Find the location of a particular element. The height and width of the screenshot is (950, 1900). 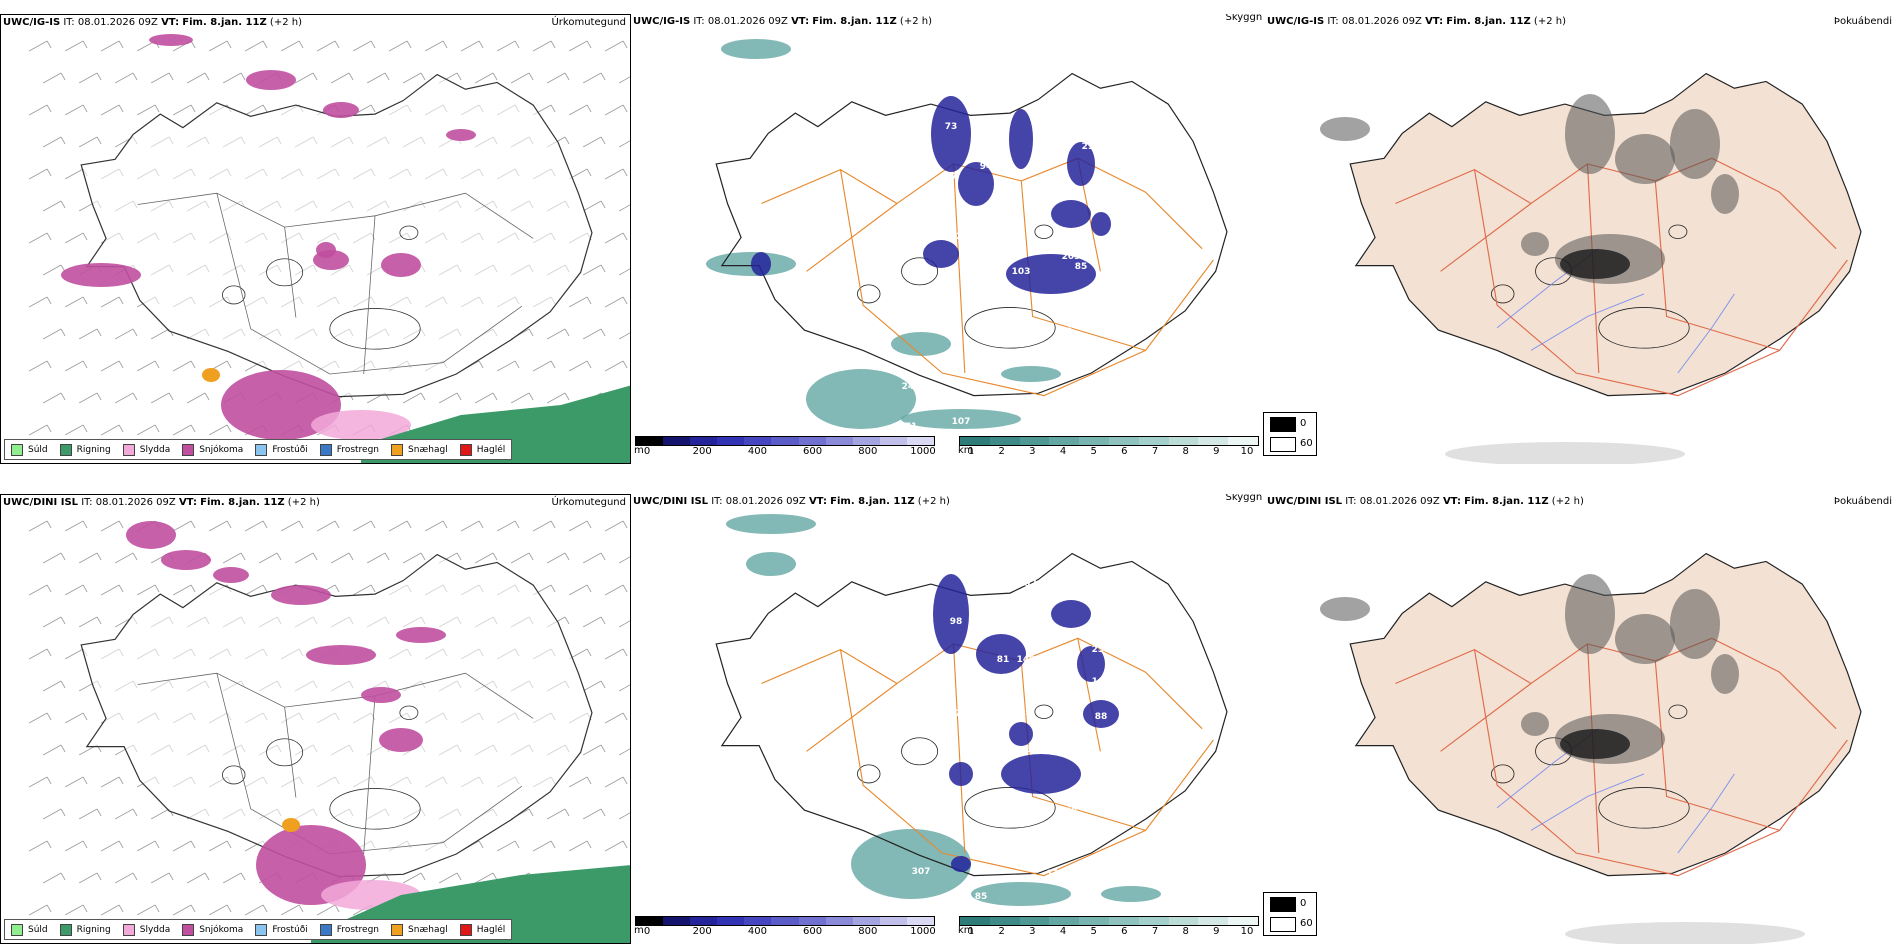

colorbar-tick-label: 4 is located at coordinates (1063, 451).